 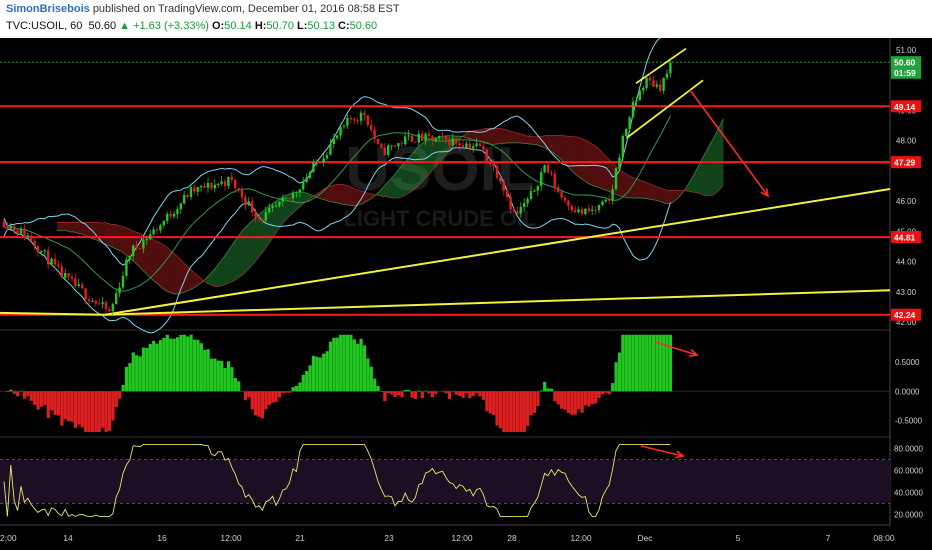 I want to click on price-tick-label: 48.00, so click(x=906, y=141).